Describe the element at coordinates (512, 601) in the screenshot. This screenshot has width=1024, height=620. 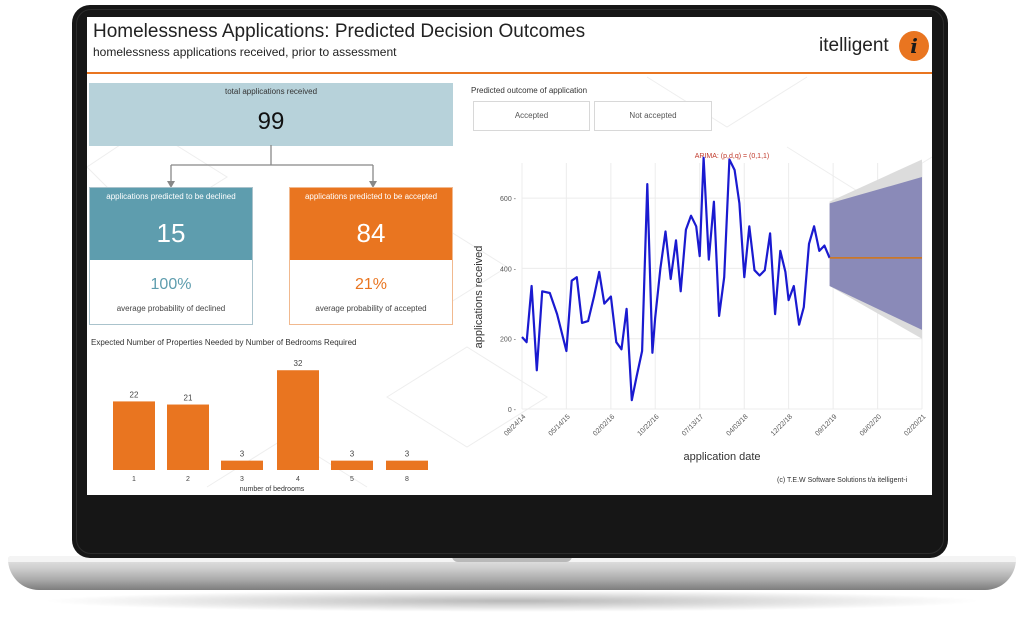
I see `laptop-shadow` at that location.